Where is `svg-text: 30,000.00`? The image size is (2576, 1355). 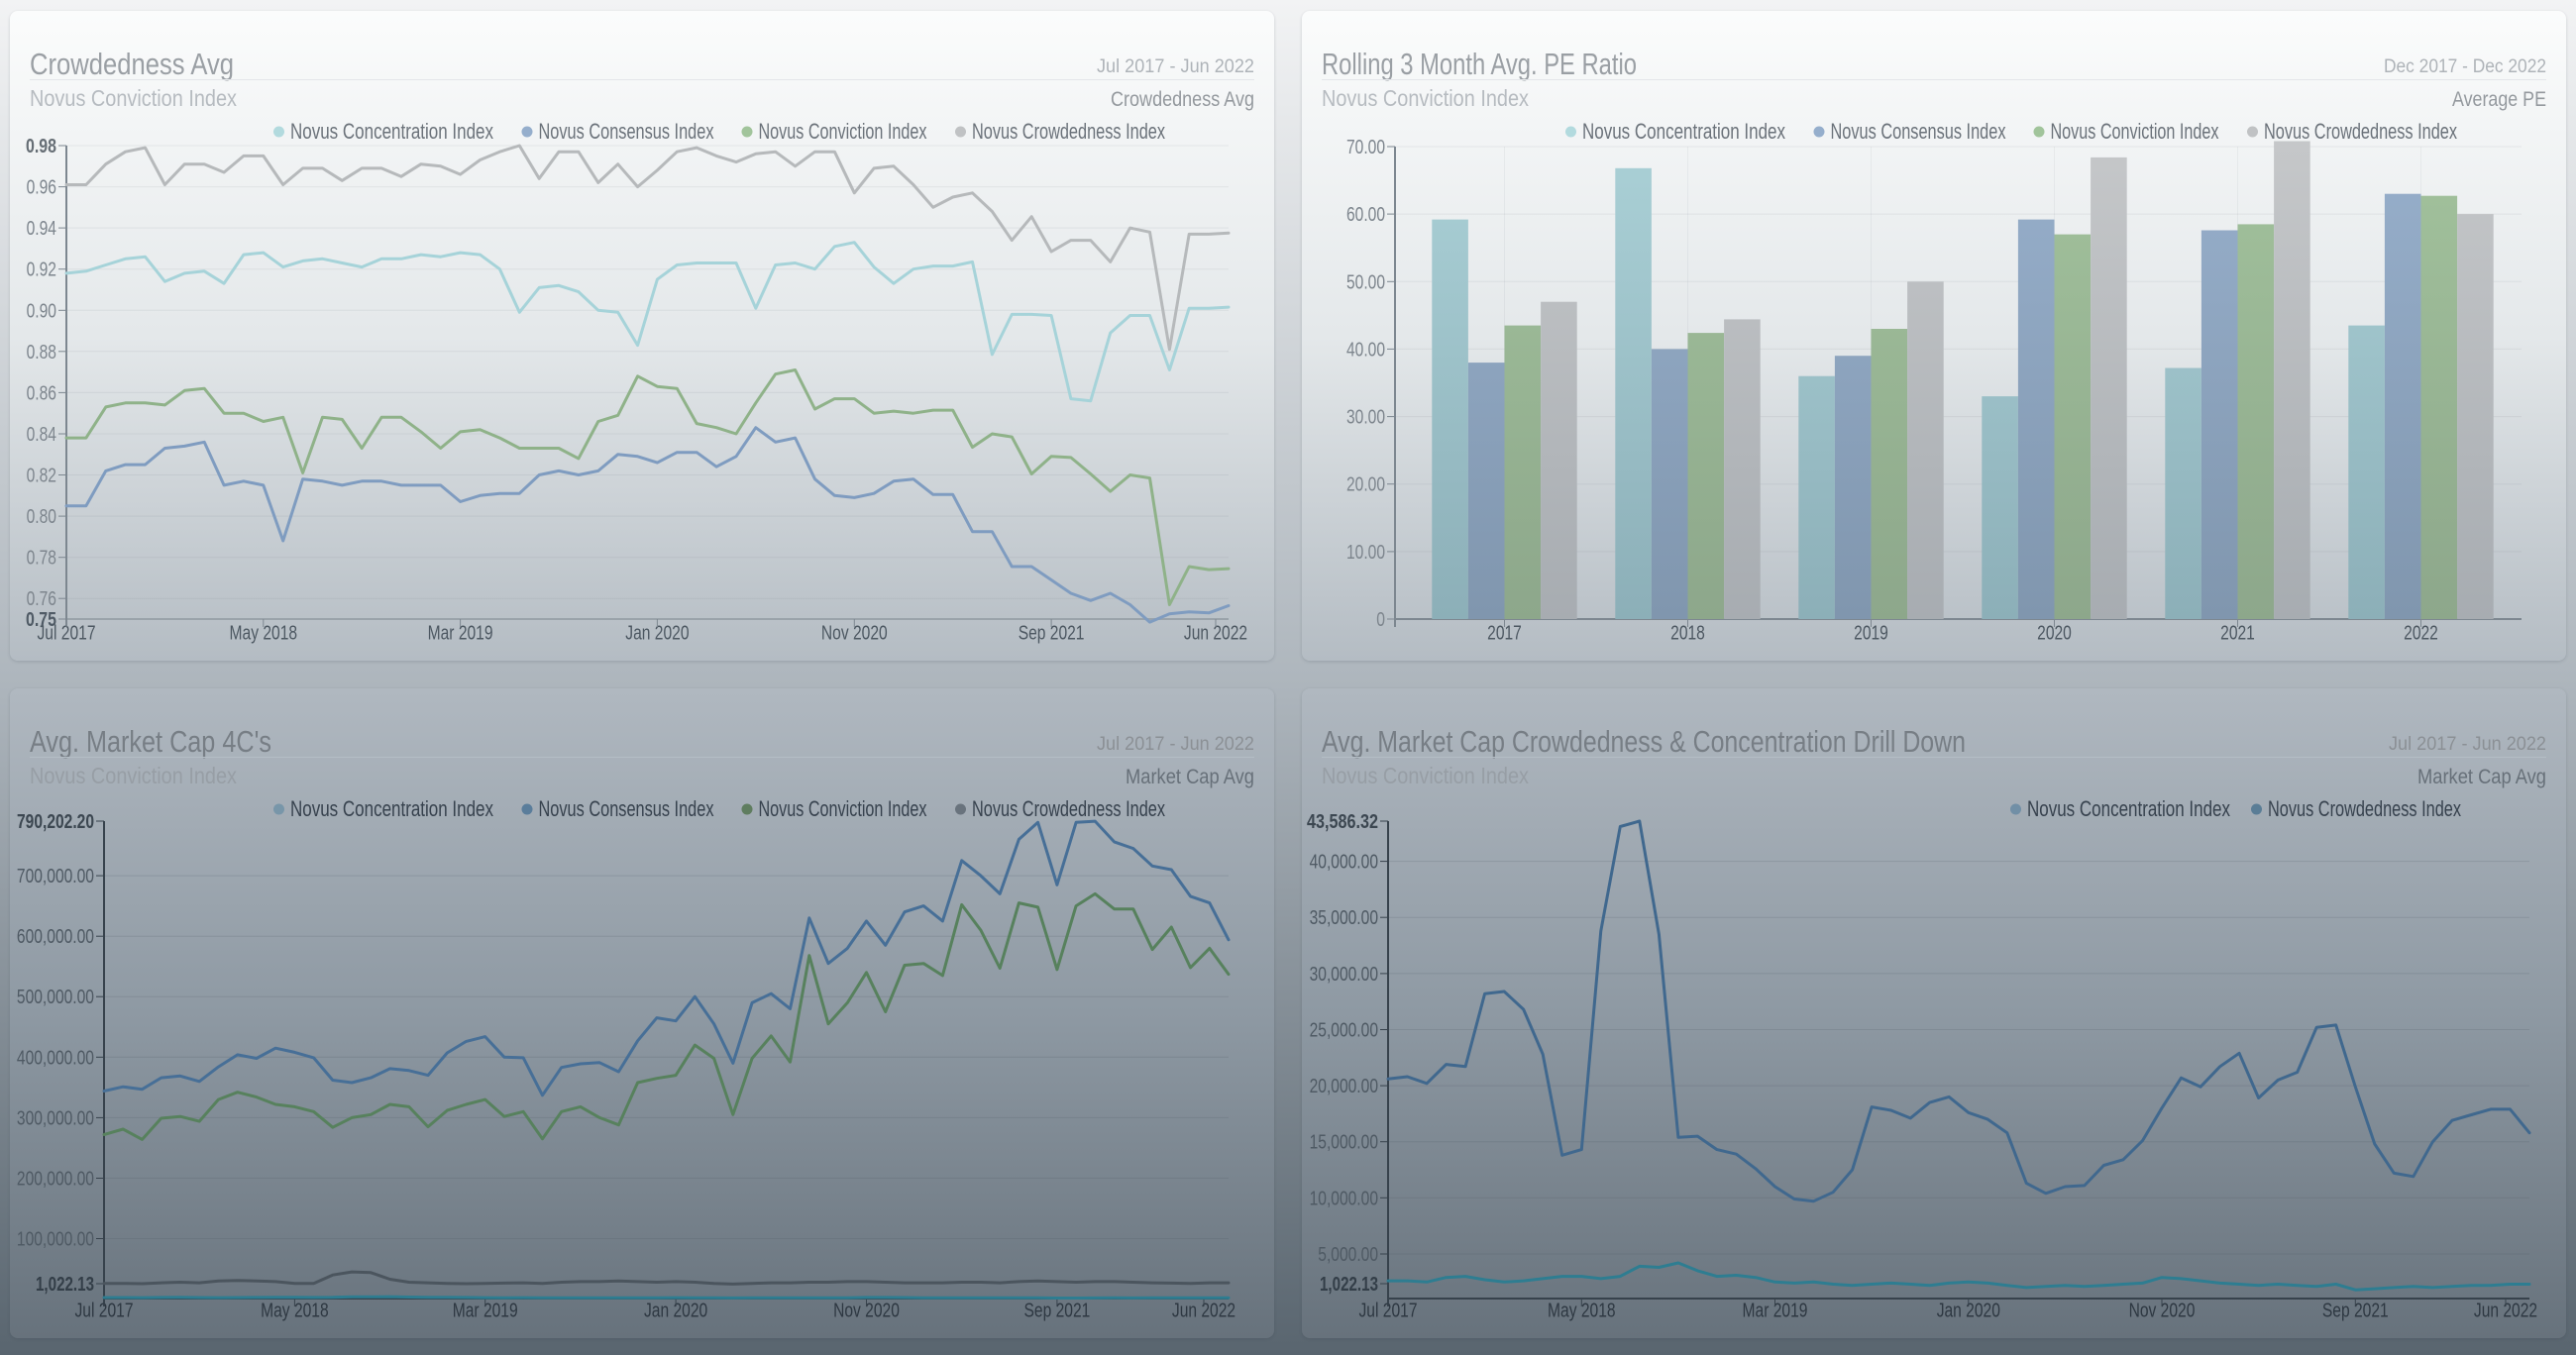 svg-text: 30,000.00 is located at coordinates (1344, 975).